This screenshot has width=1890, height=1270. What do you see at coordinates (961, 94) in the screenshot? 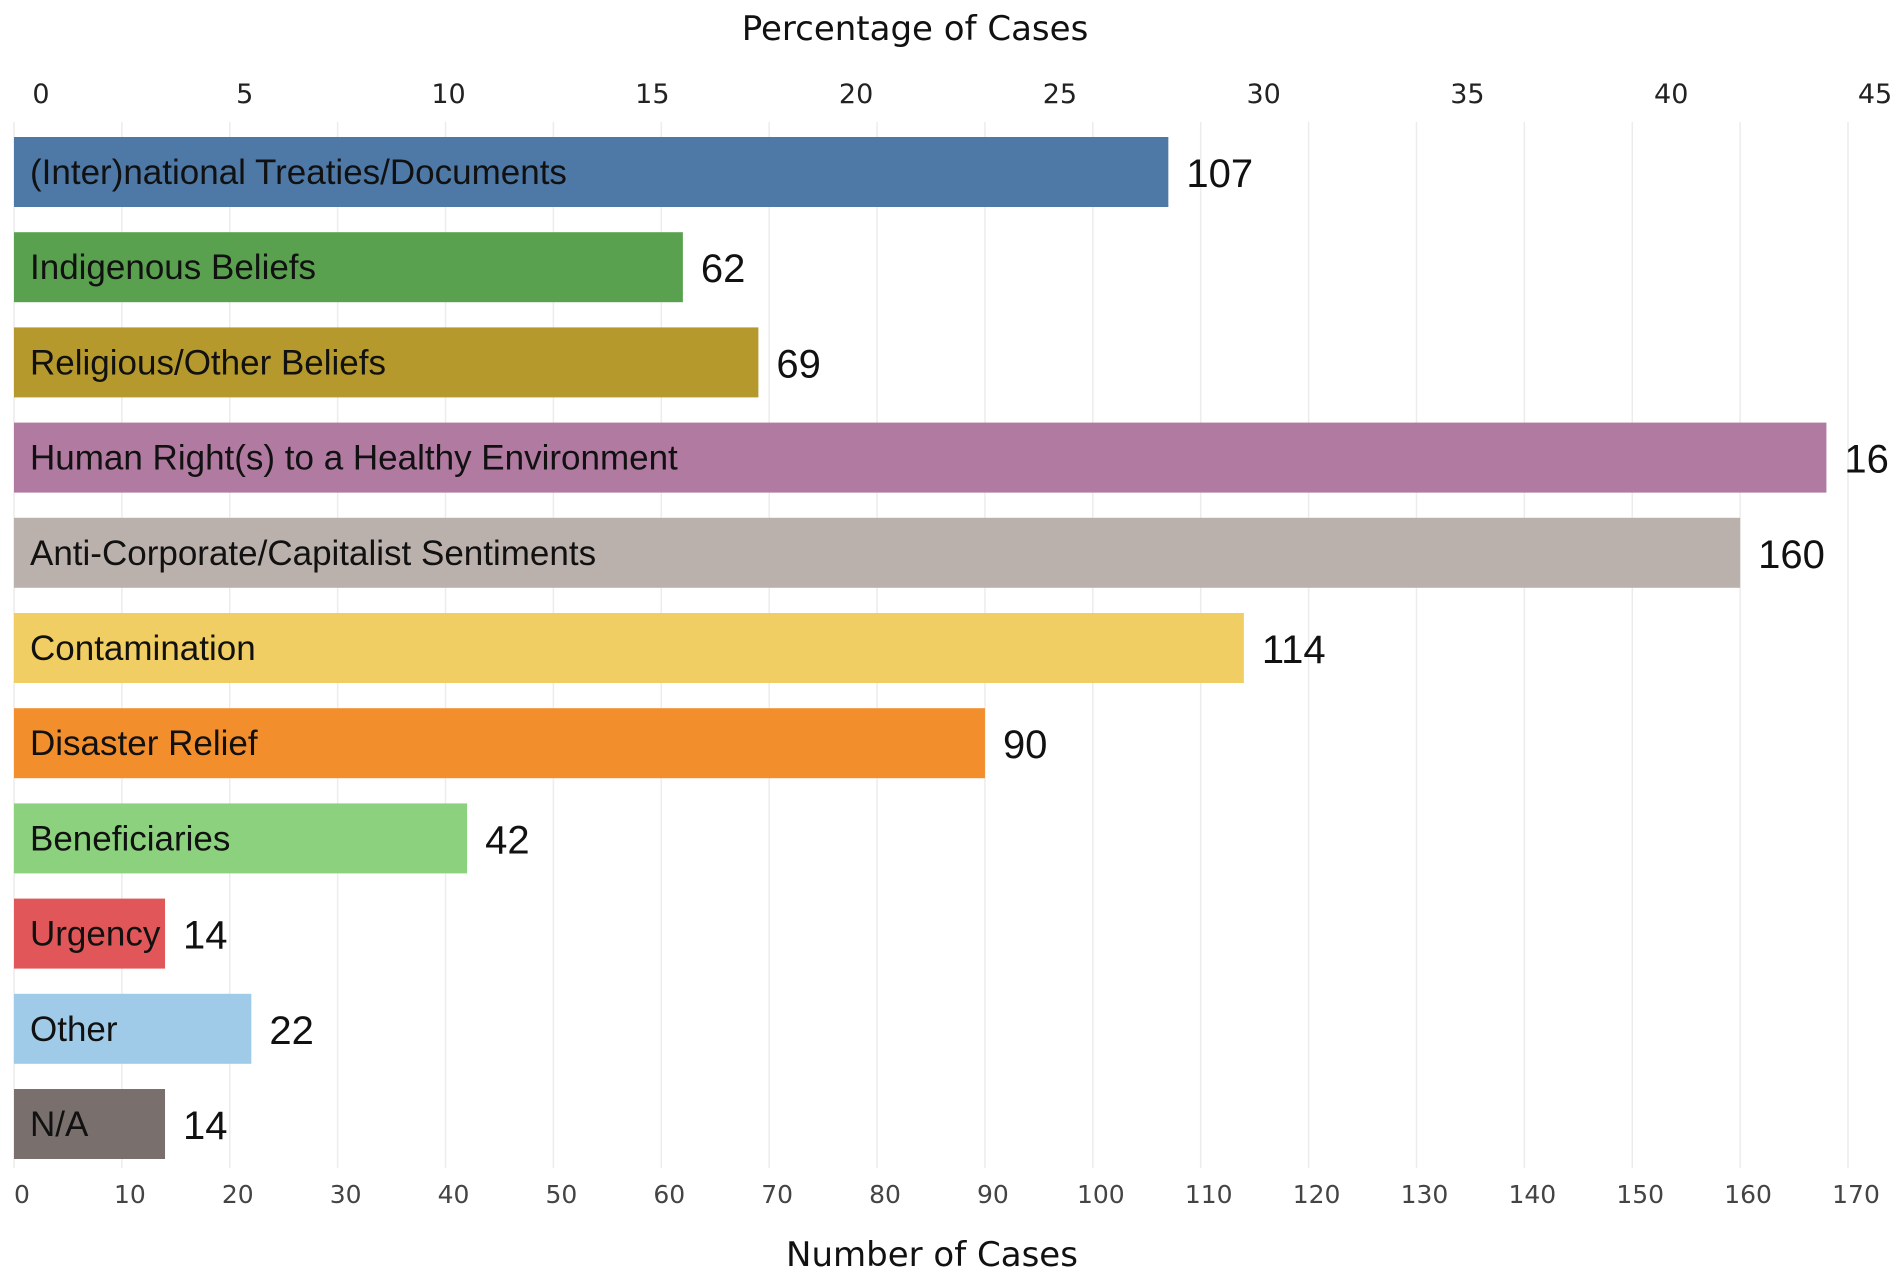
I see `top-axis-ticks: 0 5 10 15 20 25 30 35 40 45` at bounding box center [961, 94].